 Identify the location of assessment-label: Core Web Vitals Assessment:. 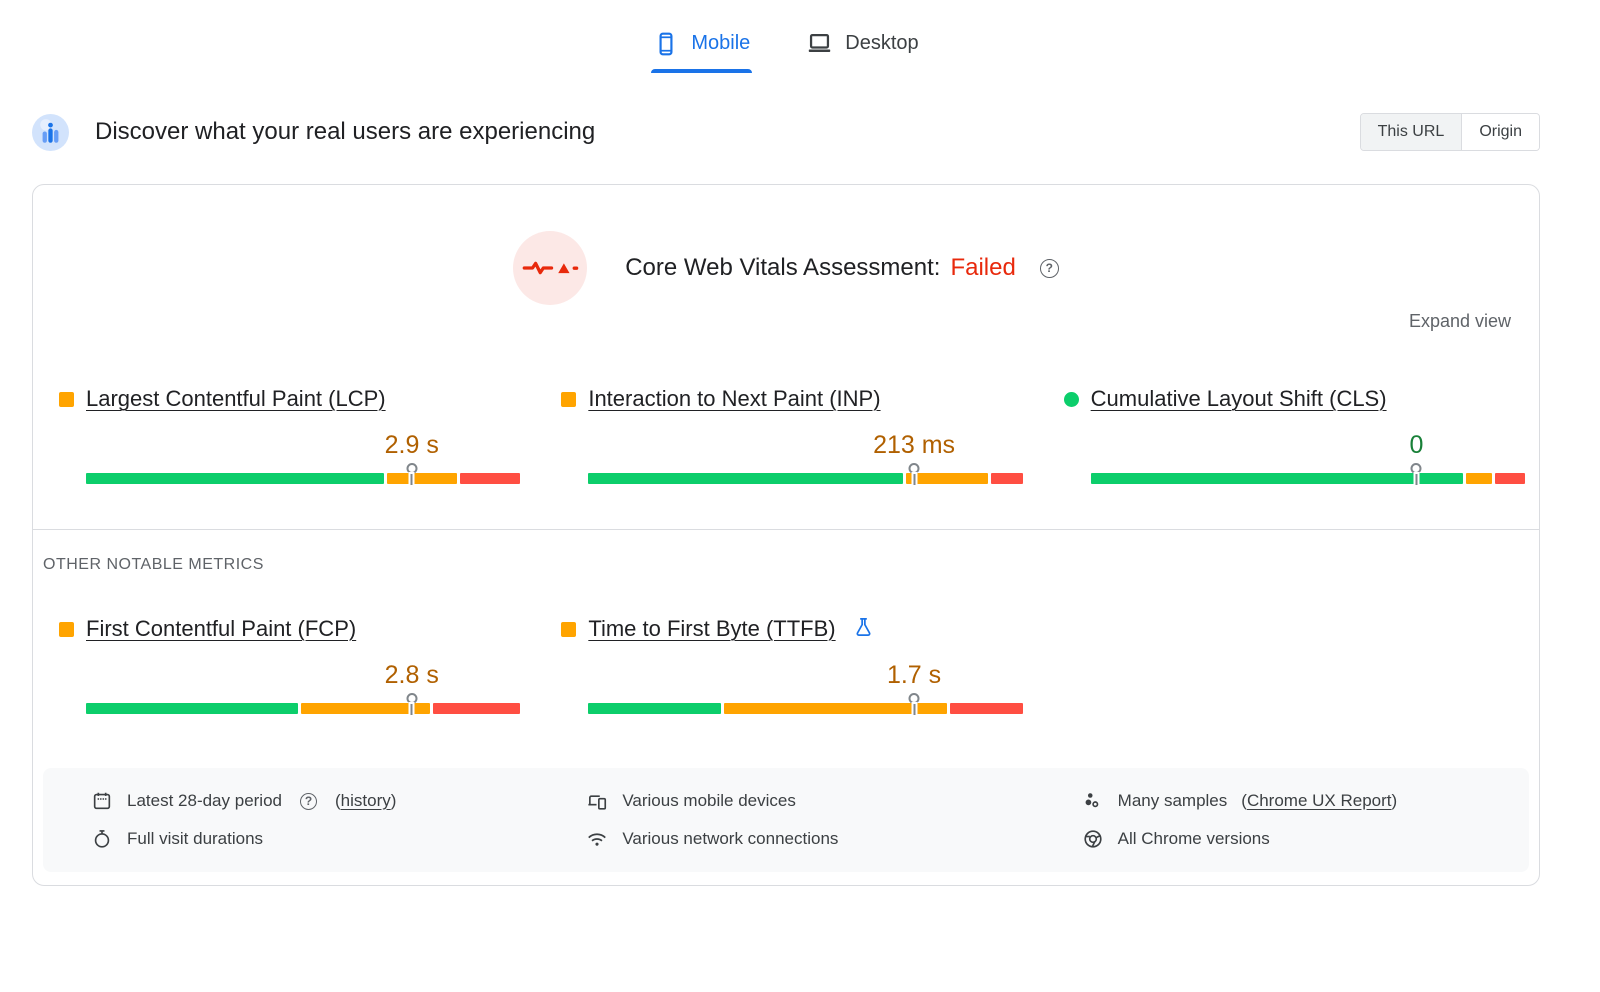
(783, 267).